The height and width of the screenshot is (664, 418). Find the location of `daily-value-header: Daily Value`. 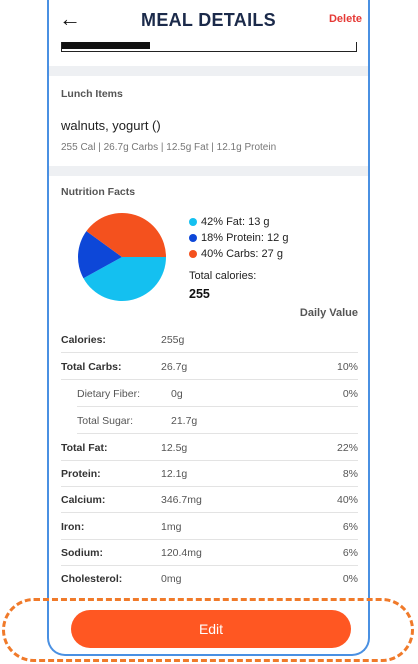

daily-value-header: Daily Value is located at coordinates (328, 313).